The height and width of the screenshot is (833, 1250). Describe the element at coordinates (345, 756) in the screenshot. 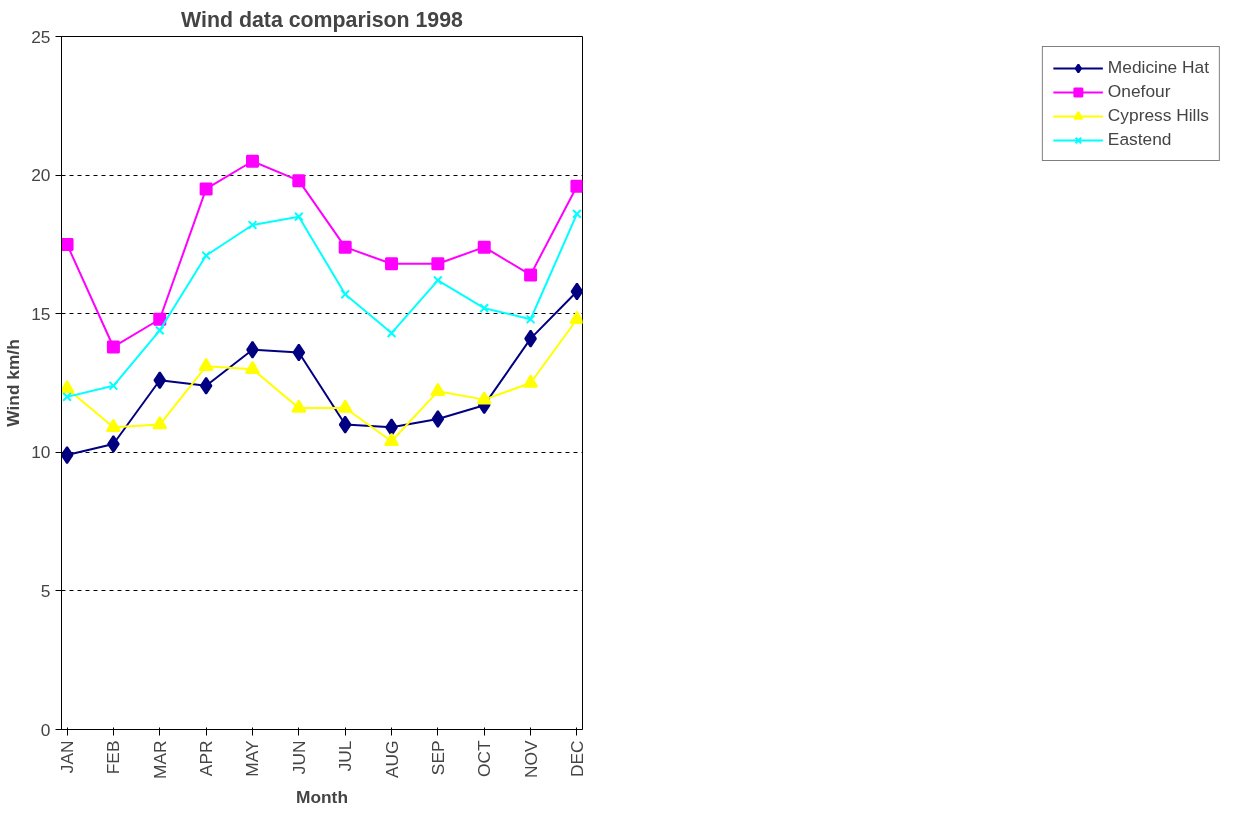

I see `x-tick-label: JUL` at that location.